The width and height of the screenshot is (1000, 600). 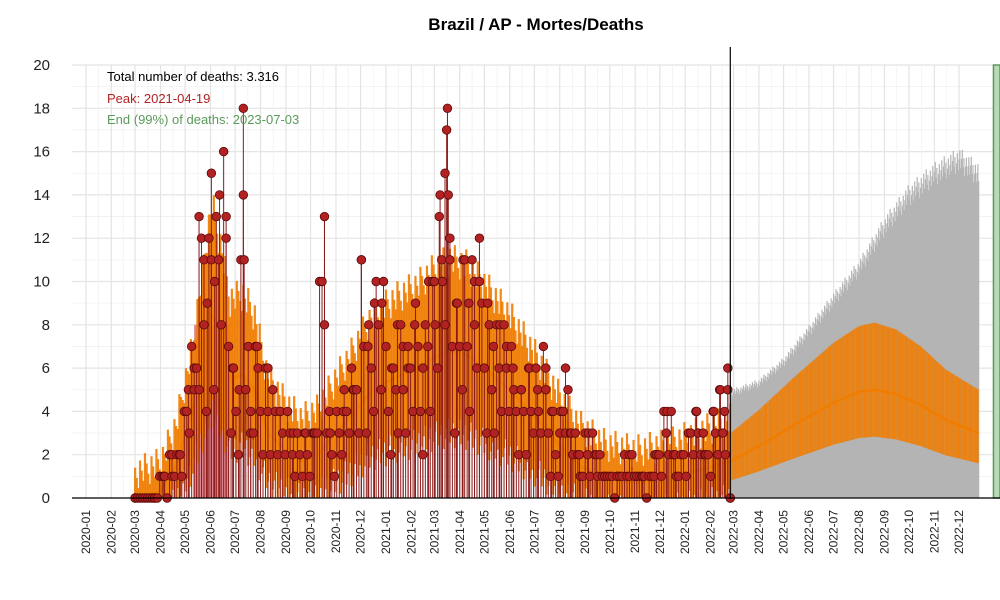 What do you see at coordinates (759, 532) in the screenshot?
I see `x-tick-label: 2022-04` at bounding box center [759, 532].